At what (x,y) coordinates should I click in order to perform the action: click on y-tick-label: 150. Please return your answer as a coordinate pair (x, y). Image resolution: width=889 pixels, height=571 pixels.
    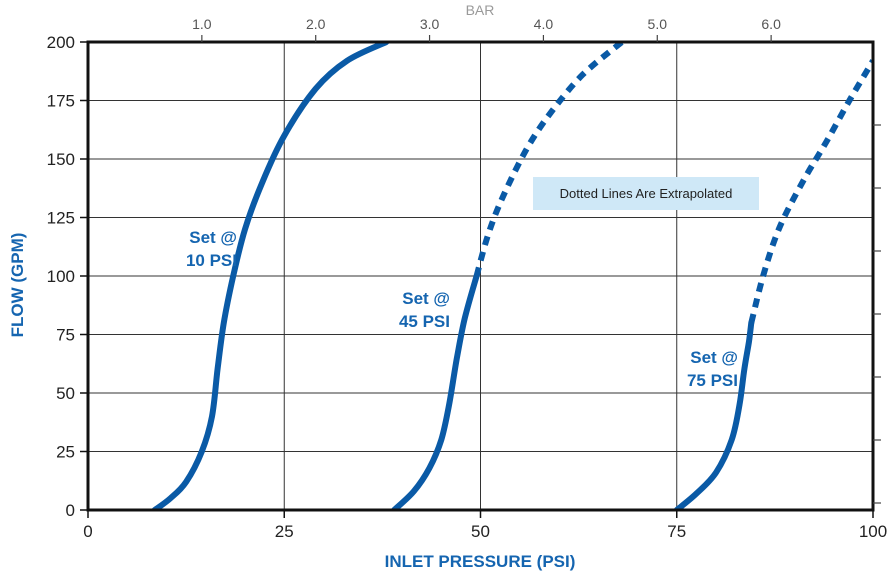
    Looking at the image, I should click on (61, 159).